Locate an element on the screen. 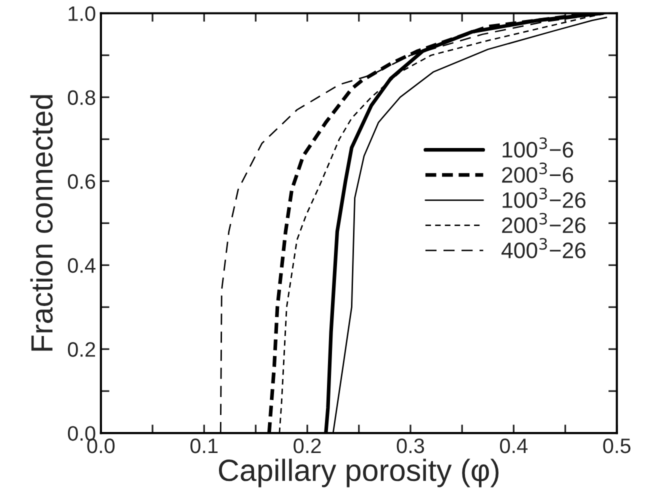 This screenshot has height=491, width=664. x-tick-label: 0.1 is located at coordinates (204, 446).